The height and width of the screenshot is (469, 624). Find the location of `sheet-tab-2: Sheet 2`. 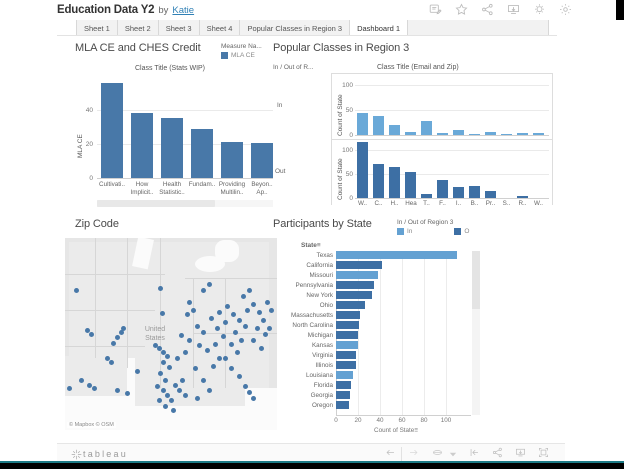

sheet-tab-2: Sheet 2 is located at coordinates (138, 27).